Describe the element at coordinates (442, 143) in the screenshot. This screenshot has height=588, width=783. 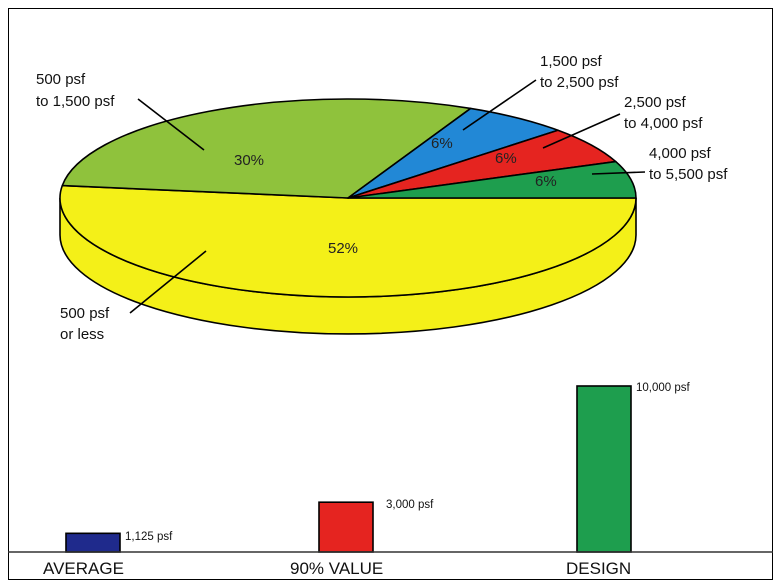
I see `slice-pct-6-blue: 6%` at that location.